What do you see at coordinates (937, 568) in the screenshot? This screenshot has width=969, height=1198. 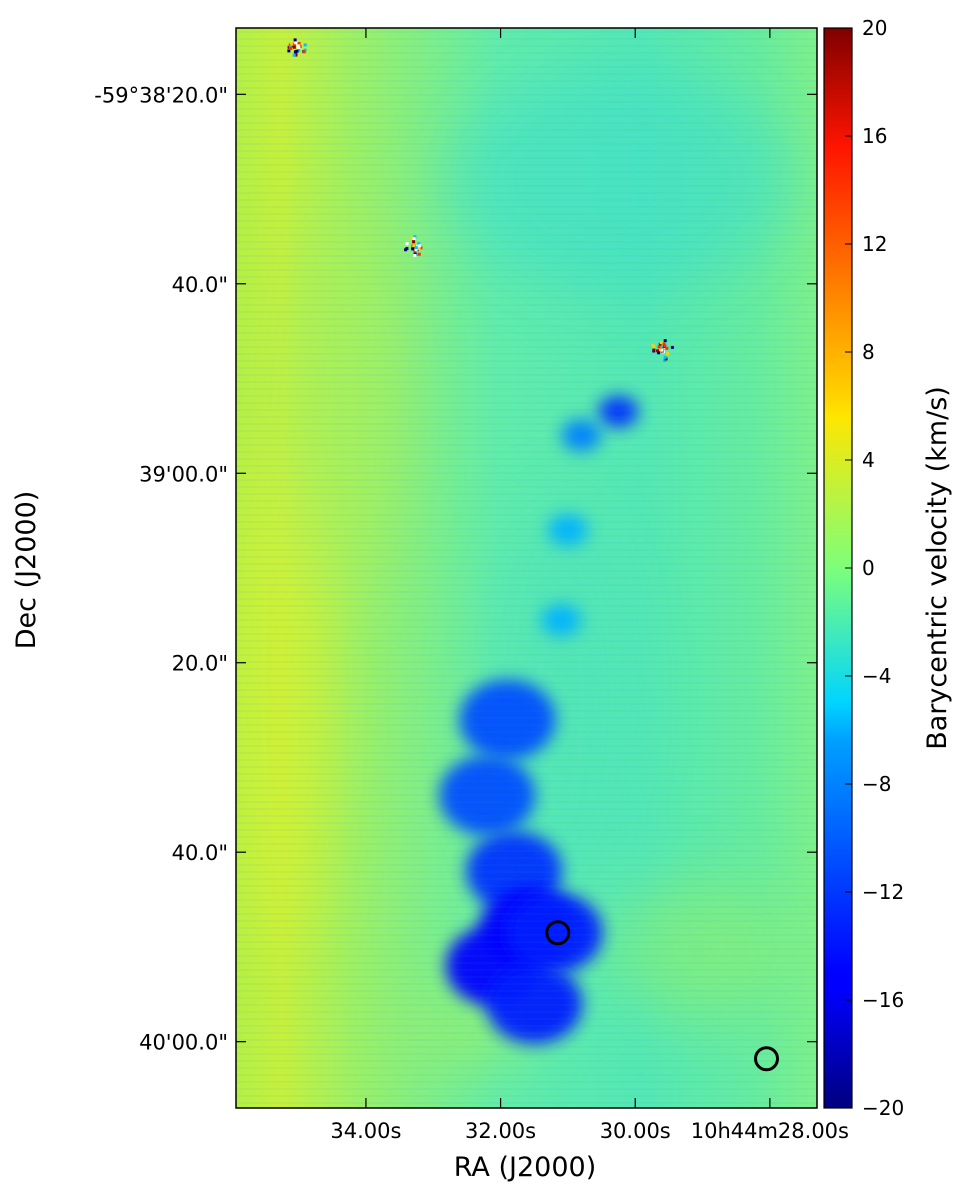 I see `colorbar-label: Barycentric velocity (km/s)` at bounding box center [937, 568].